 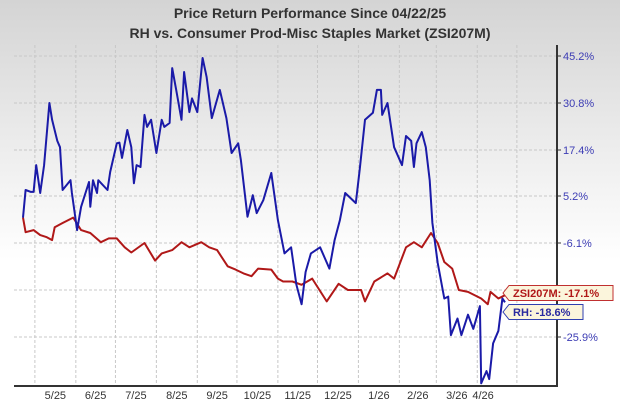 What do you see at coordinates (310, 13) in the screenshot?
I see `chart-title: Price Return Performance Since 04/22/25` at bounding box center [310, 13].